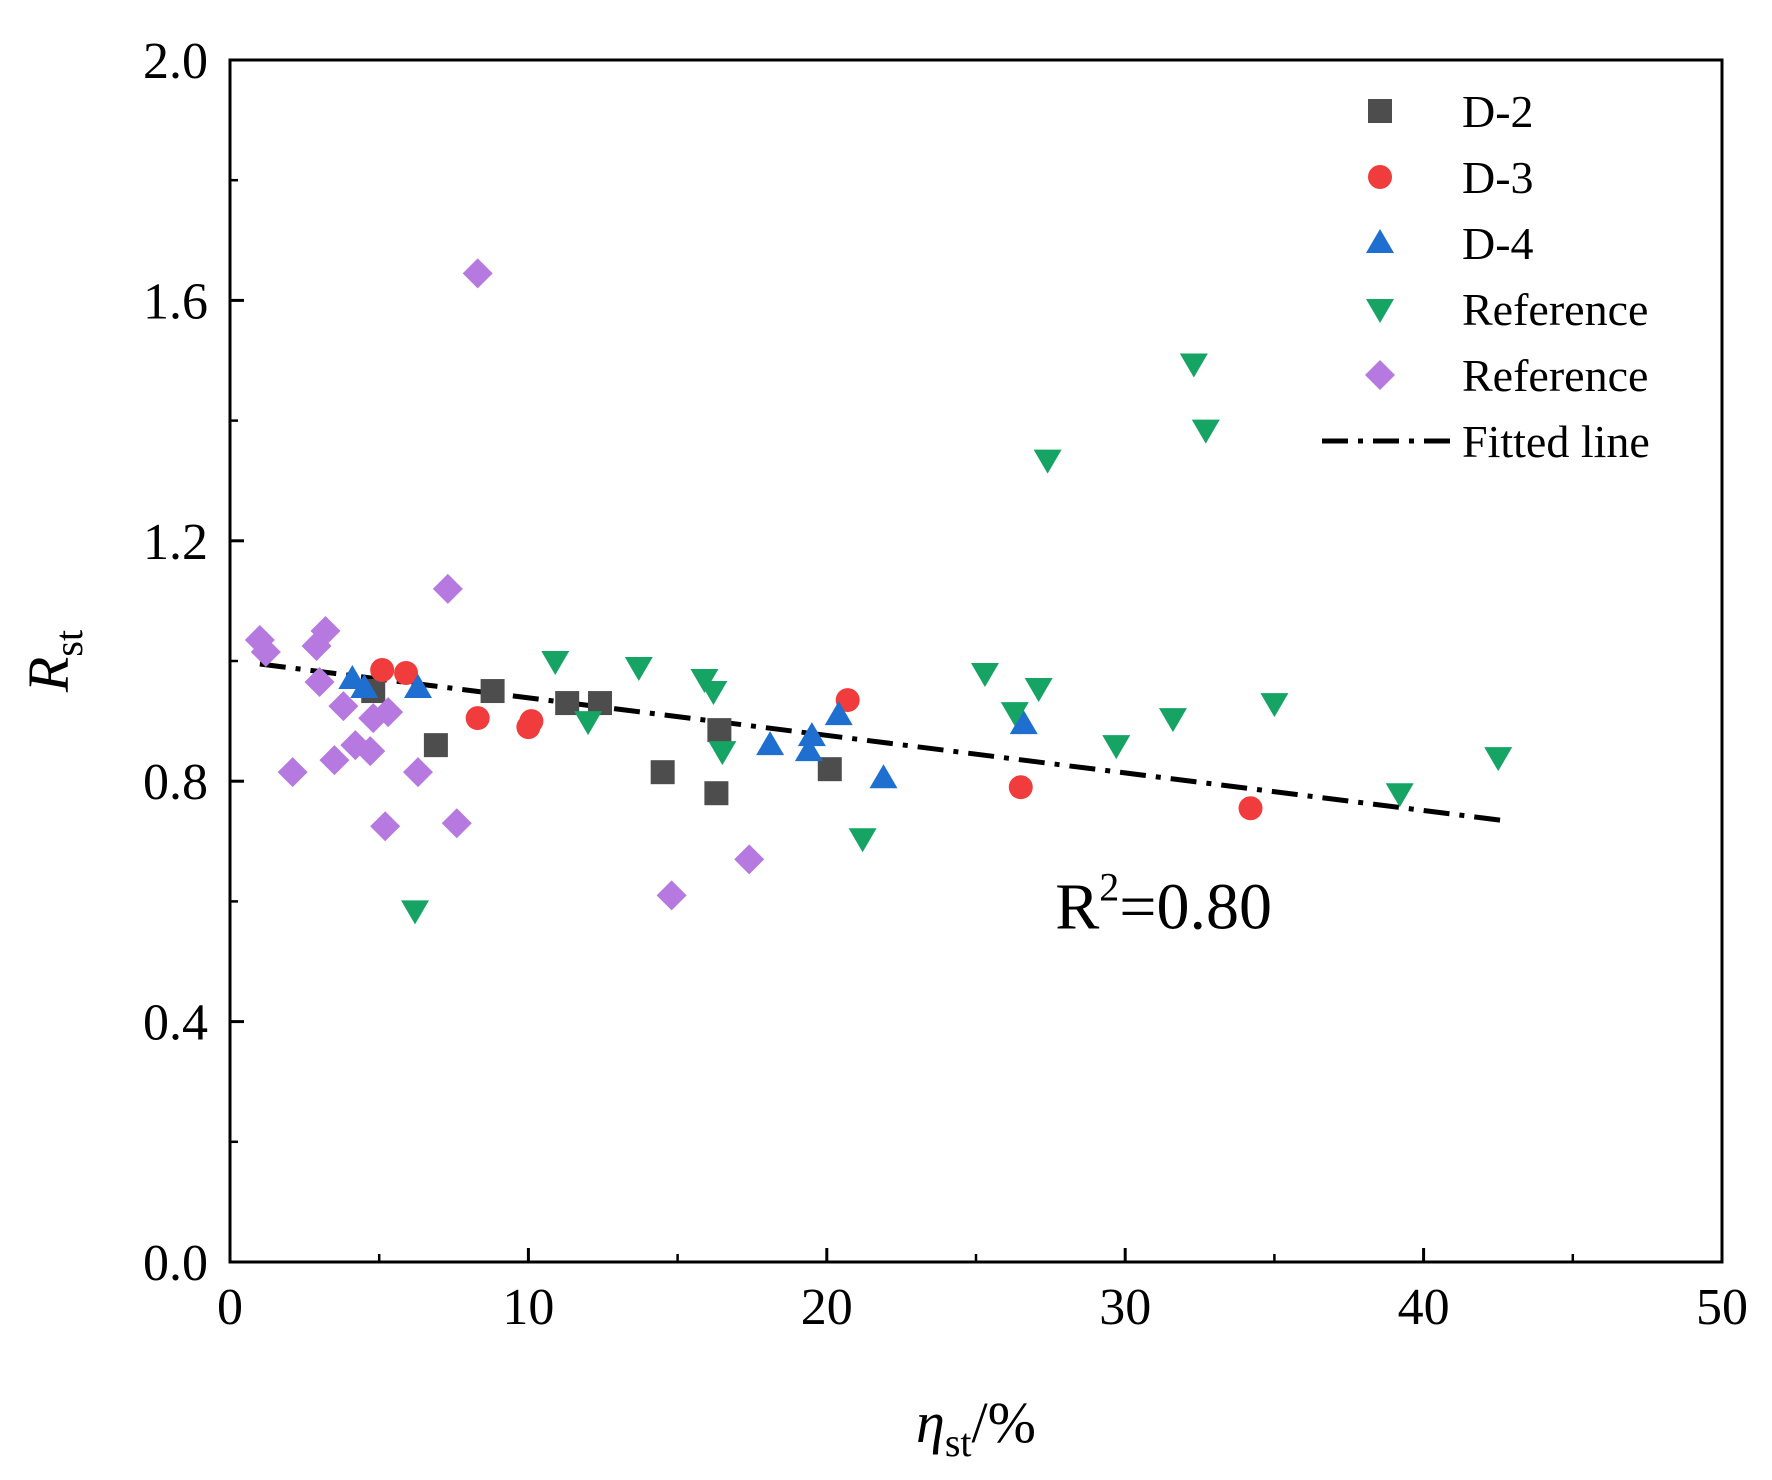  What do you see at coordinates (1195, 906) in the screenshot?
I see `r-squared-value: =0.80` at bounding box center [1195, 906].